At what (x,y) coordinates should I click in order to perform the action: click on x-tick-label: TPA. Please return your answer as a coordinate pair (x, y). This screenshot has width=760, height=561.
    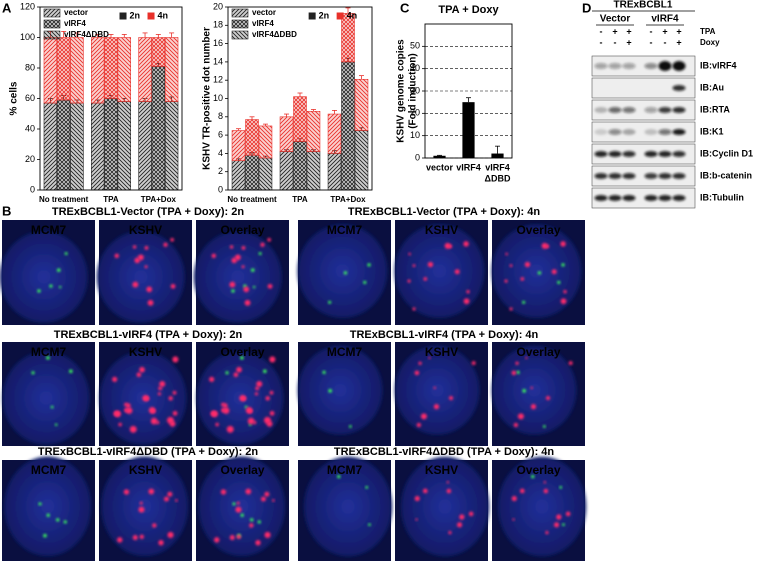
    Looking at the image, I should click on (300, 199).